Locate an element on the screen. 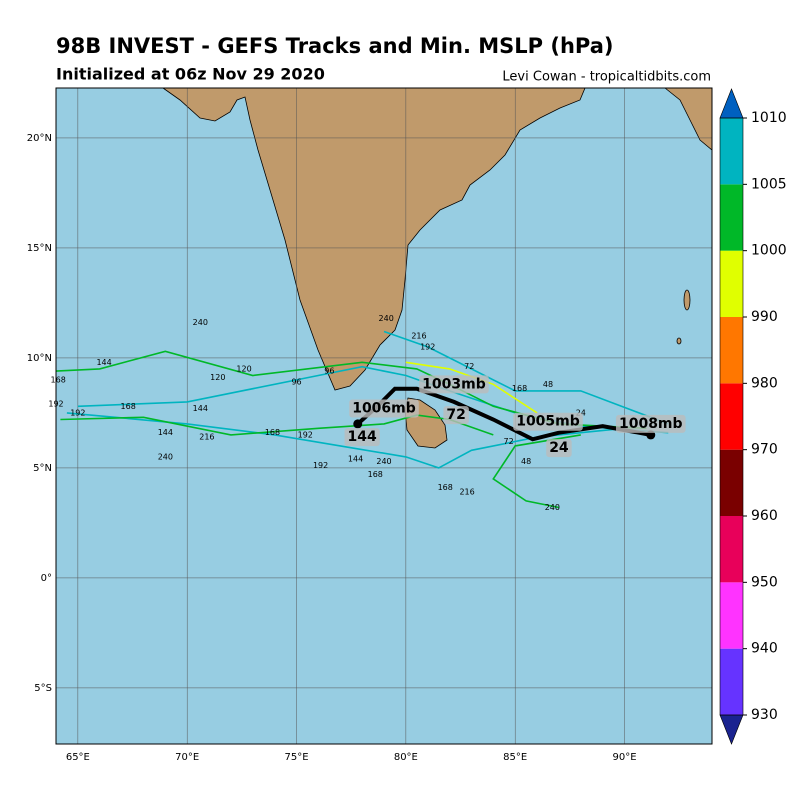 This screenshot has height=800, width=800. colorbar-tick-label: 960 is located at coordinates (764, 516).